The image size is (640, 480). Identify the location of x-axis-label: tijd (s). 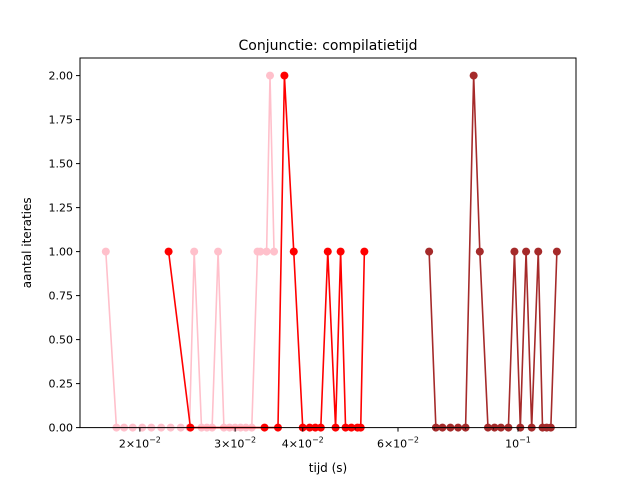
(328, 468).